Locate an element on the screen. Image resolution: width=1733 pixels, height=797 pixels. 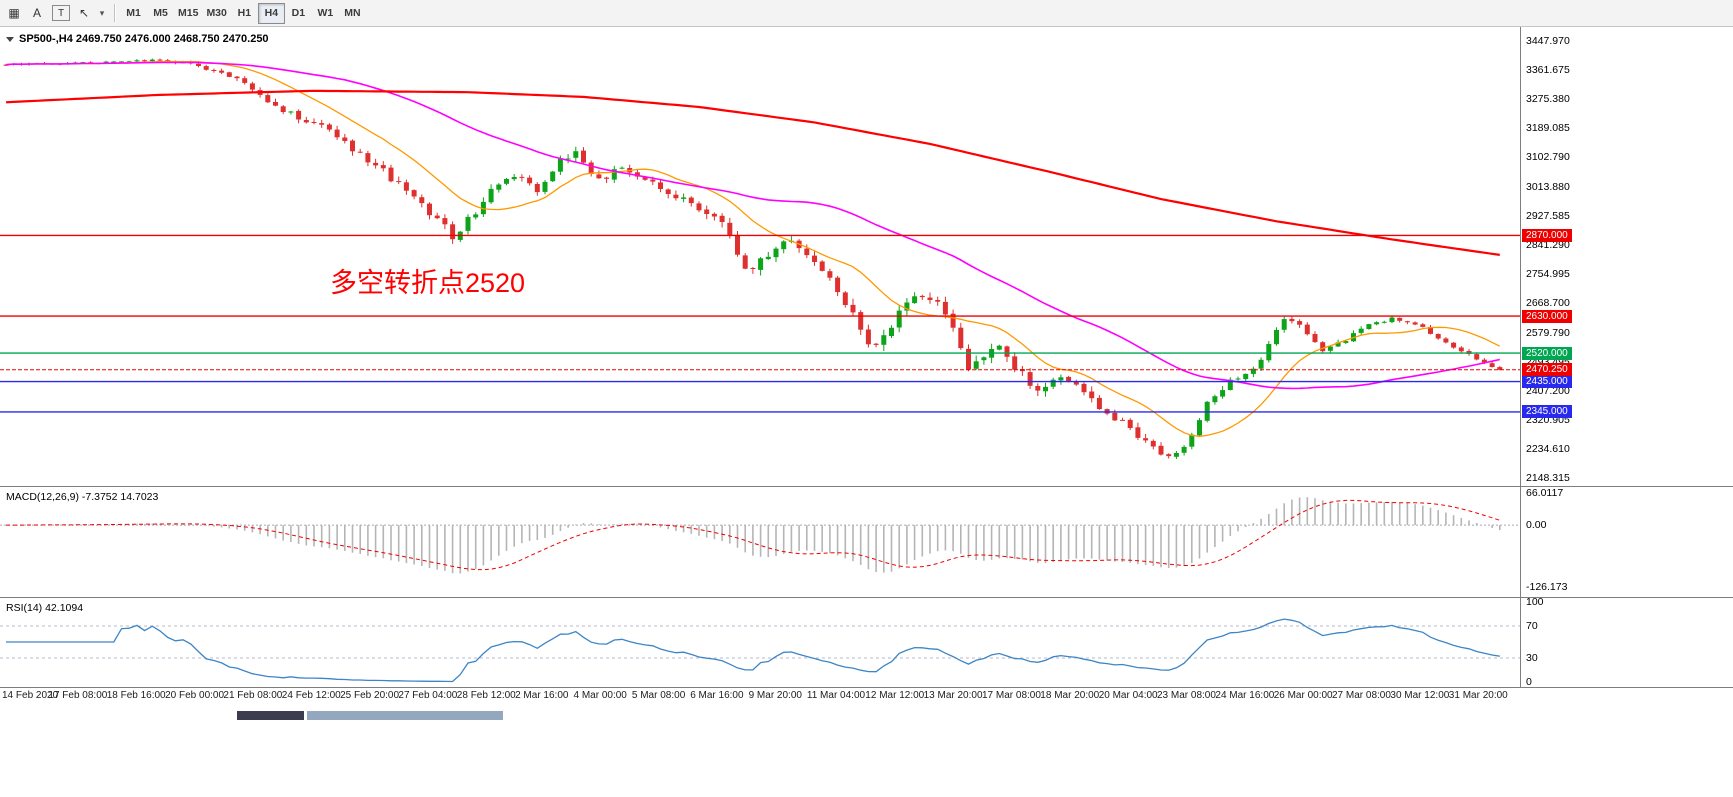
time-axis-label: 27 Feb 04:00 is located at coordinates (428, 695).